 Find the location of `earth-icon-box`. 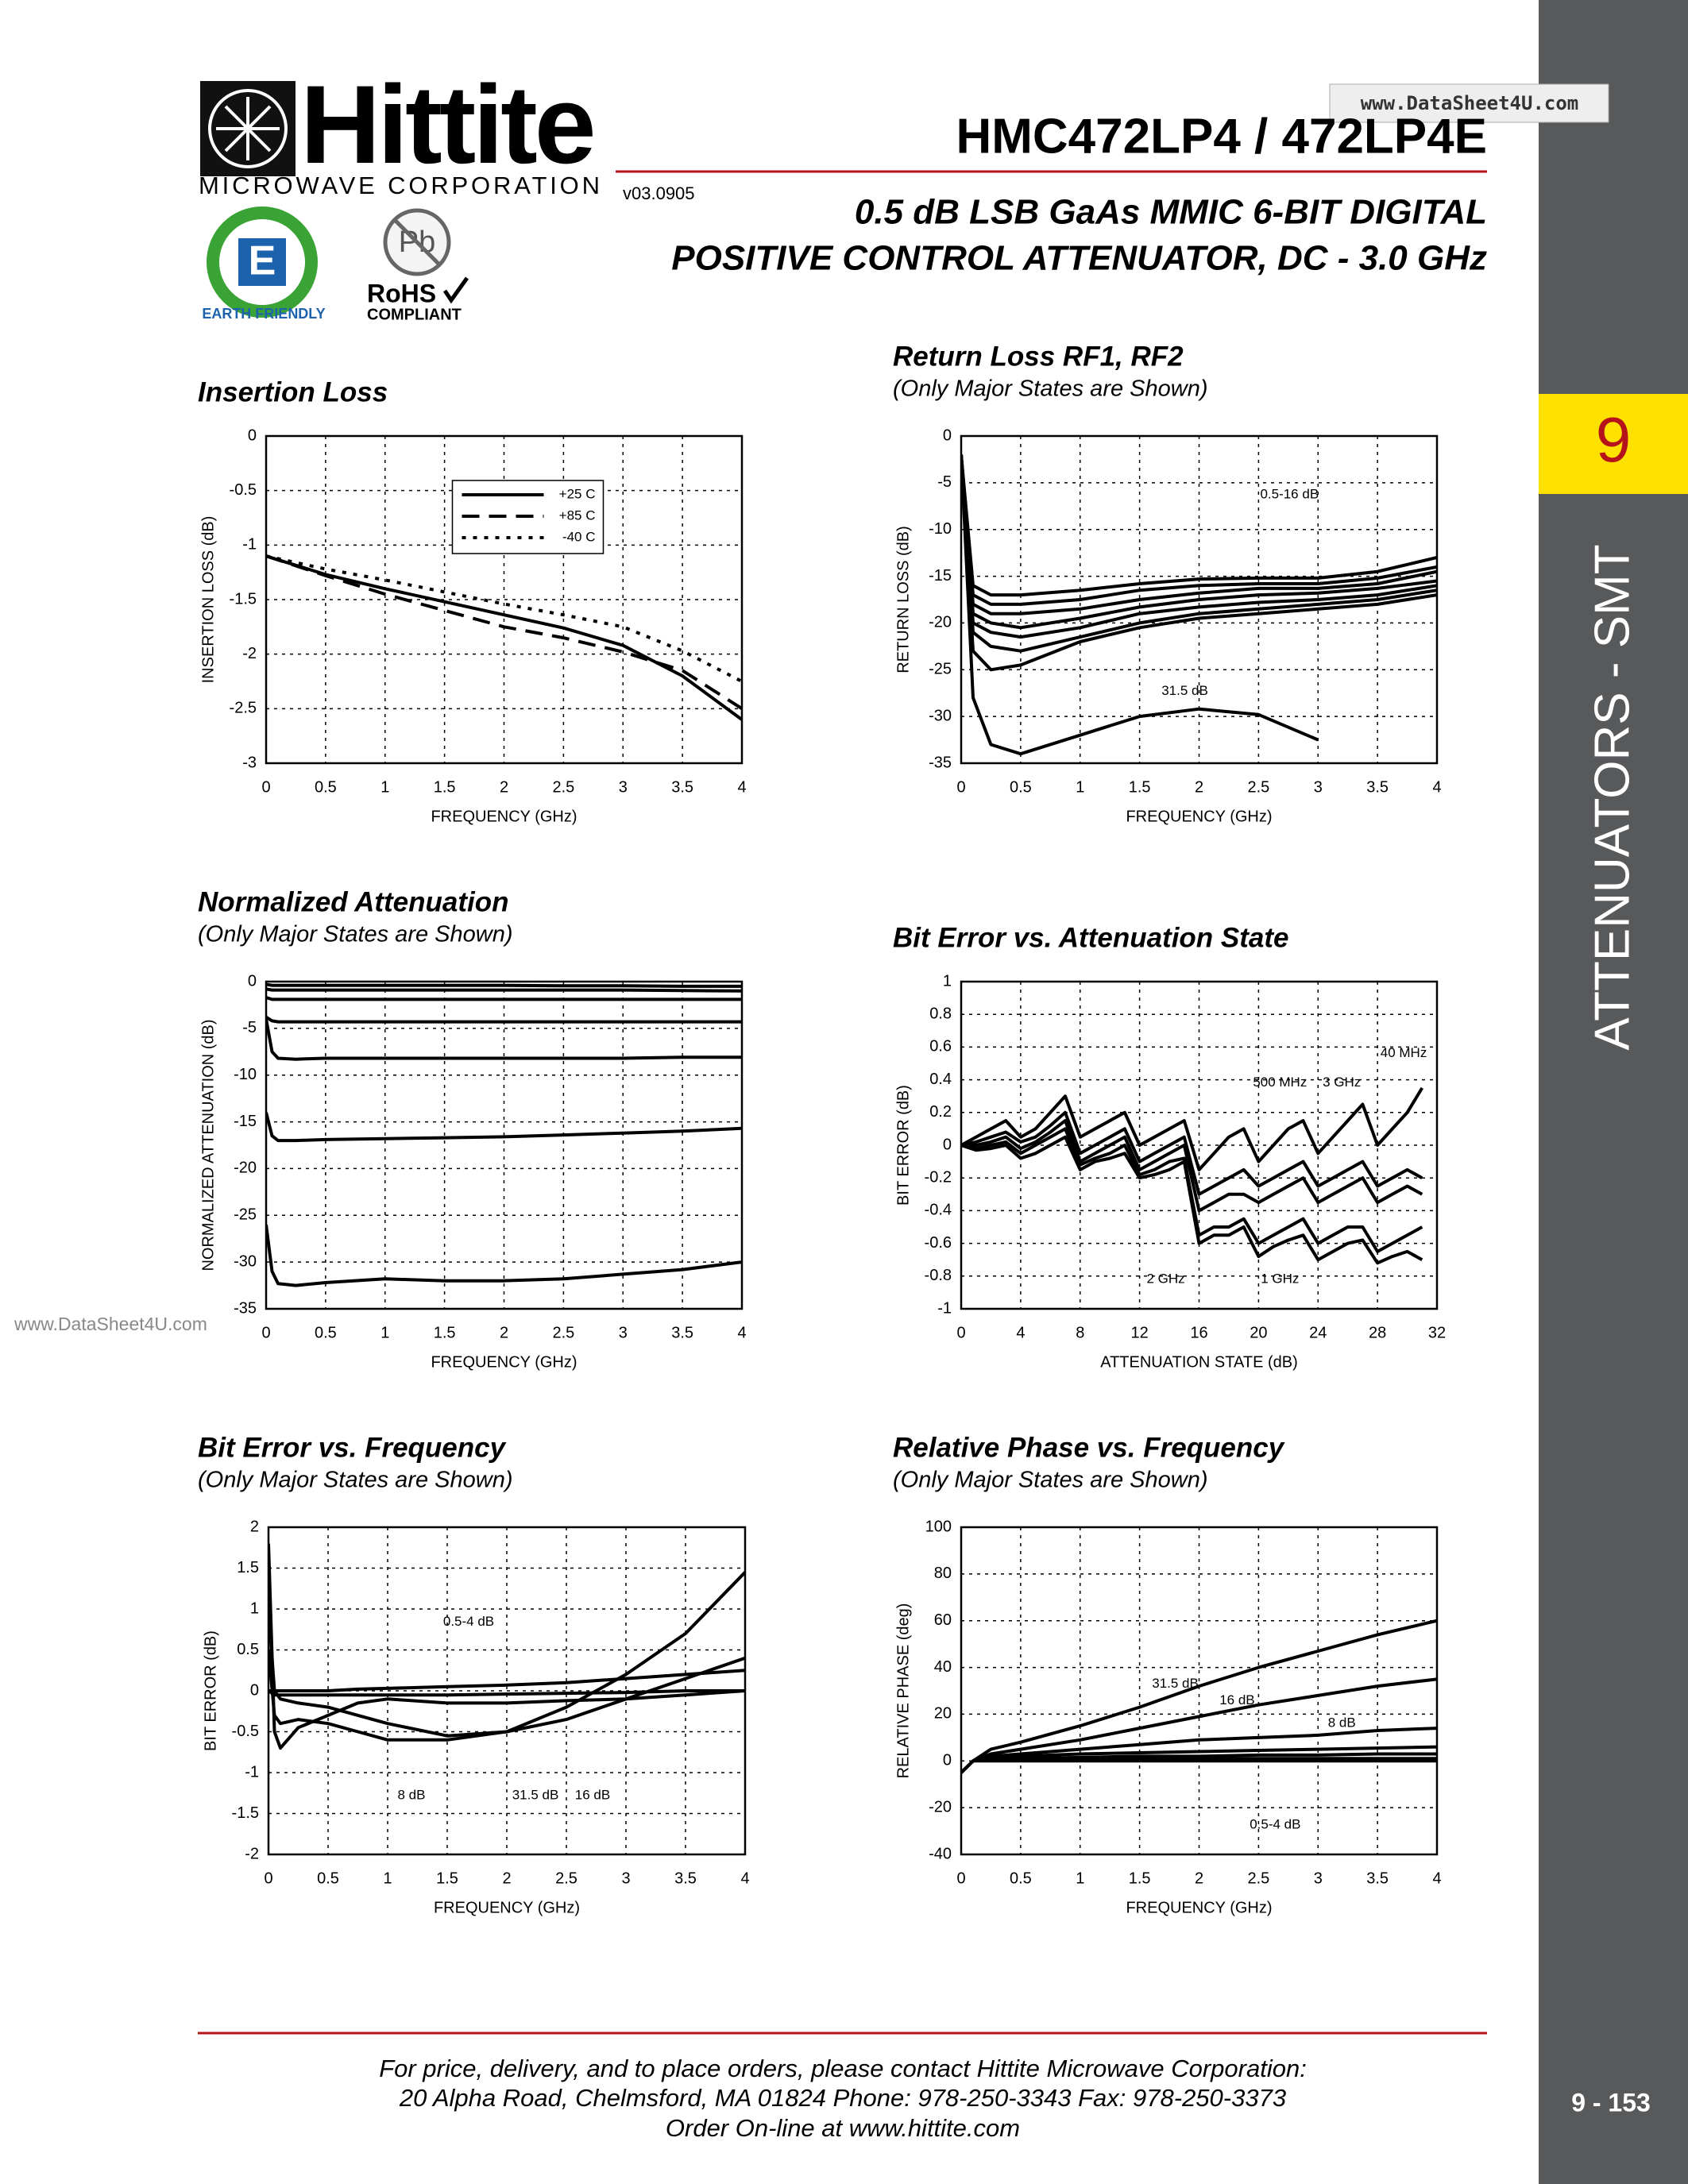

earth-icon-box is located at coordinates (262, 262).